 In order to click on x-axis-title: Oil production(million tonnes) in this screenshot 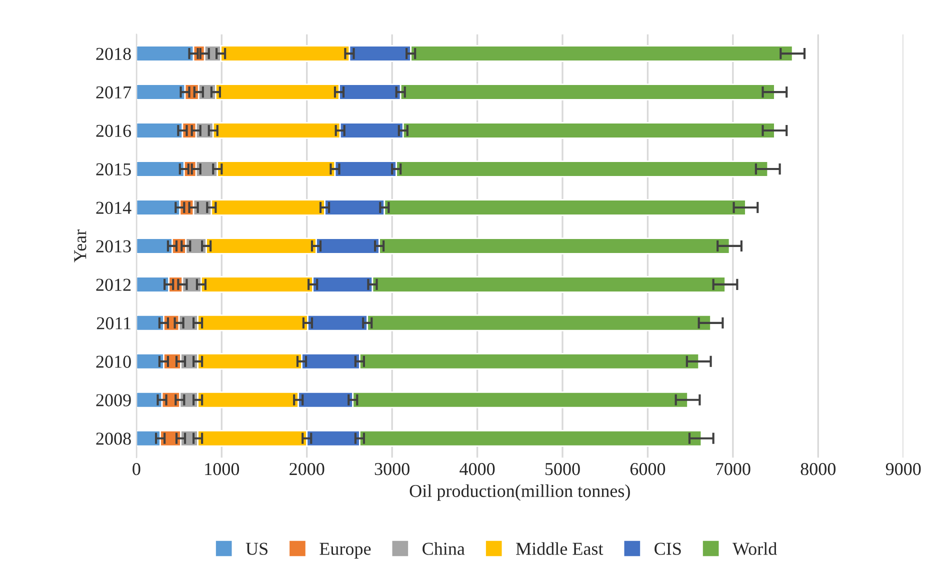, I will do `click(520, 492)`.